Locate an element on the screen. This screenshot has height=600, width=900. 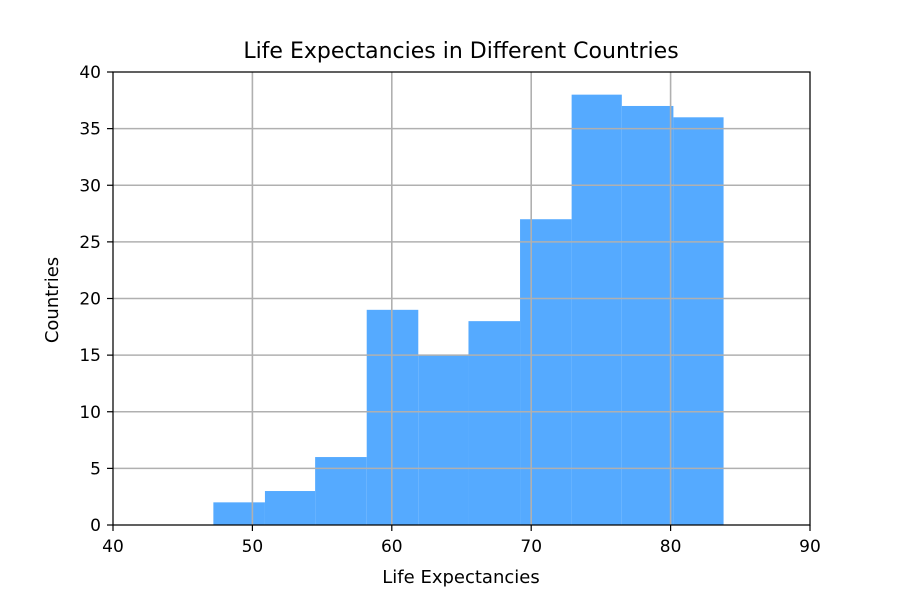
y-tick-label: 20 is located at coordinates (90, 300).